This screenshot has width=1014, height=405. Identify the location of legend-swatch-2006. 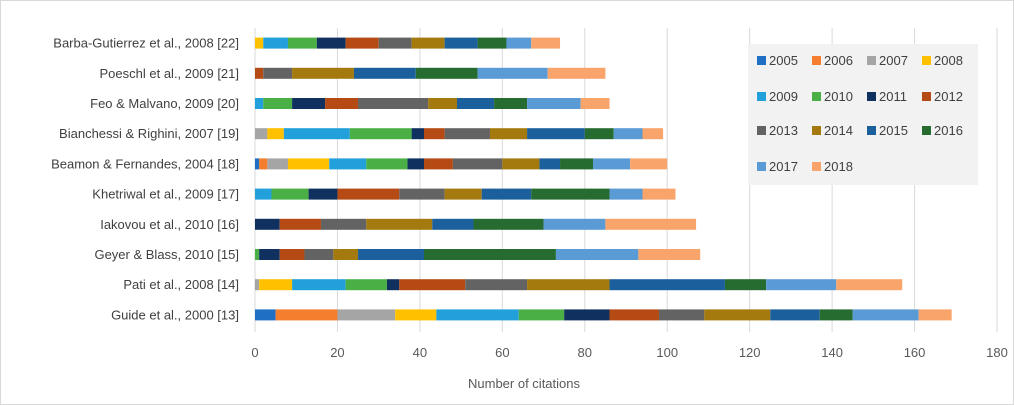
(816, 60).